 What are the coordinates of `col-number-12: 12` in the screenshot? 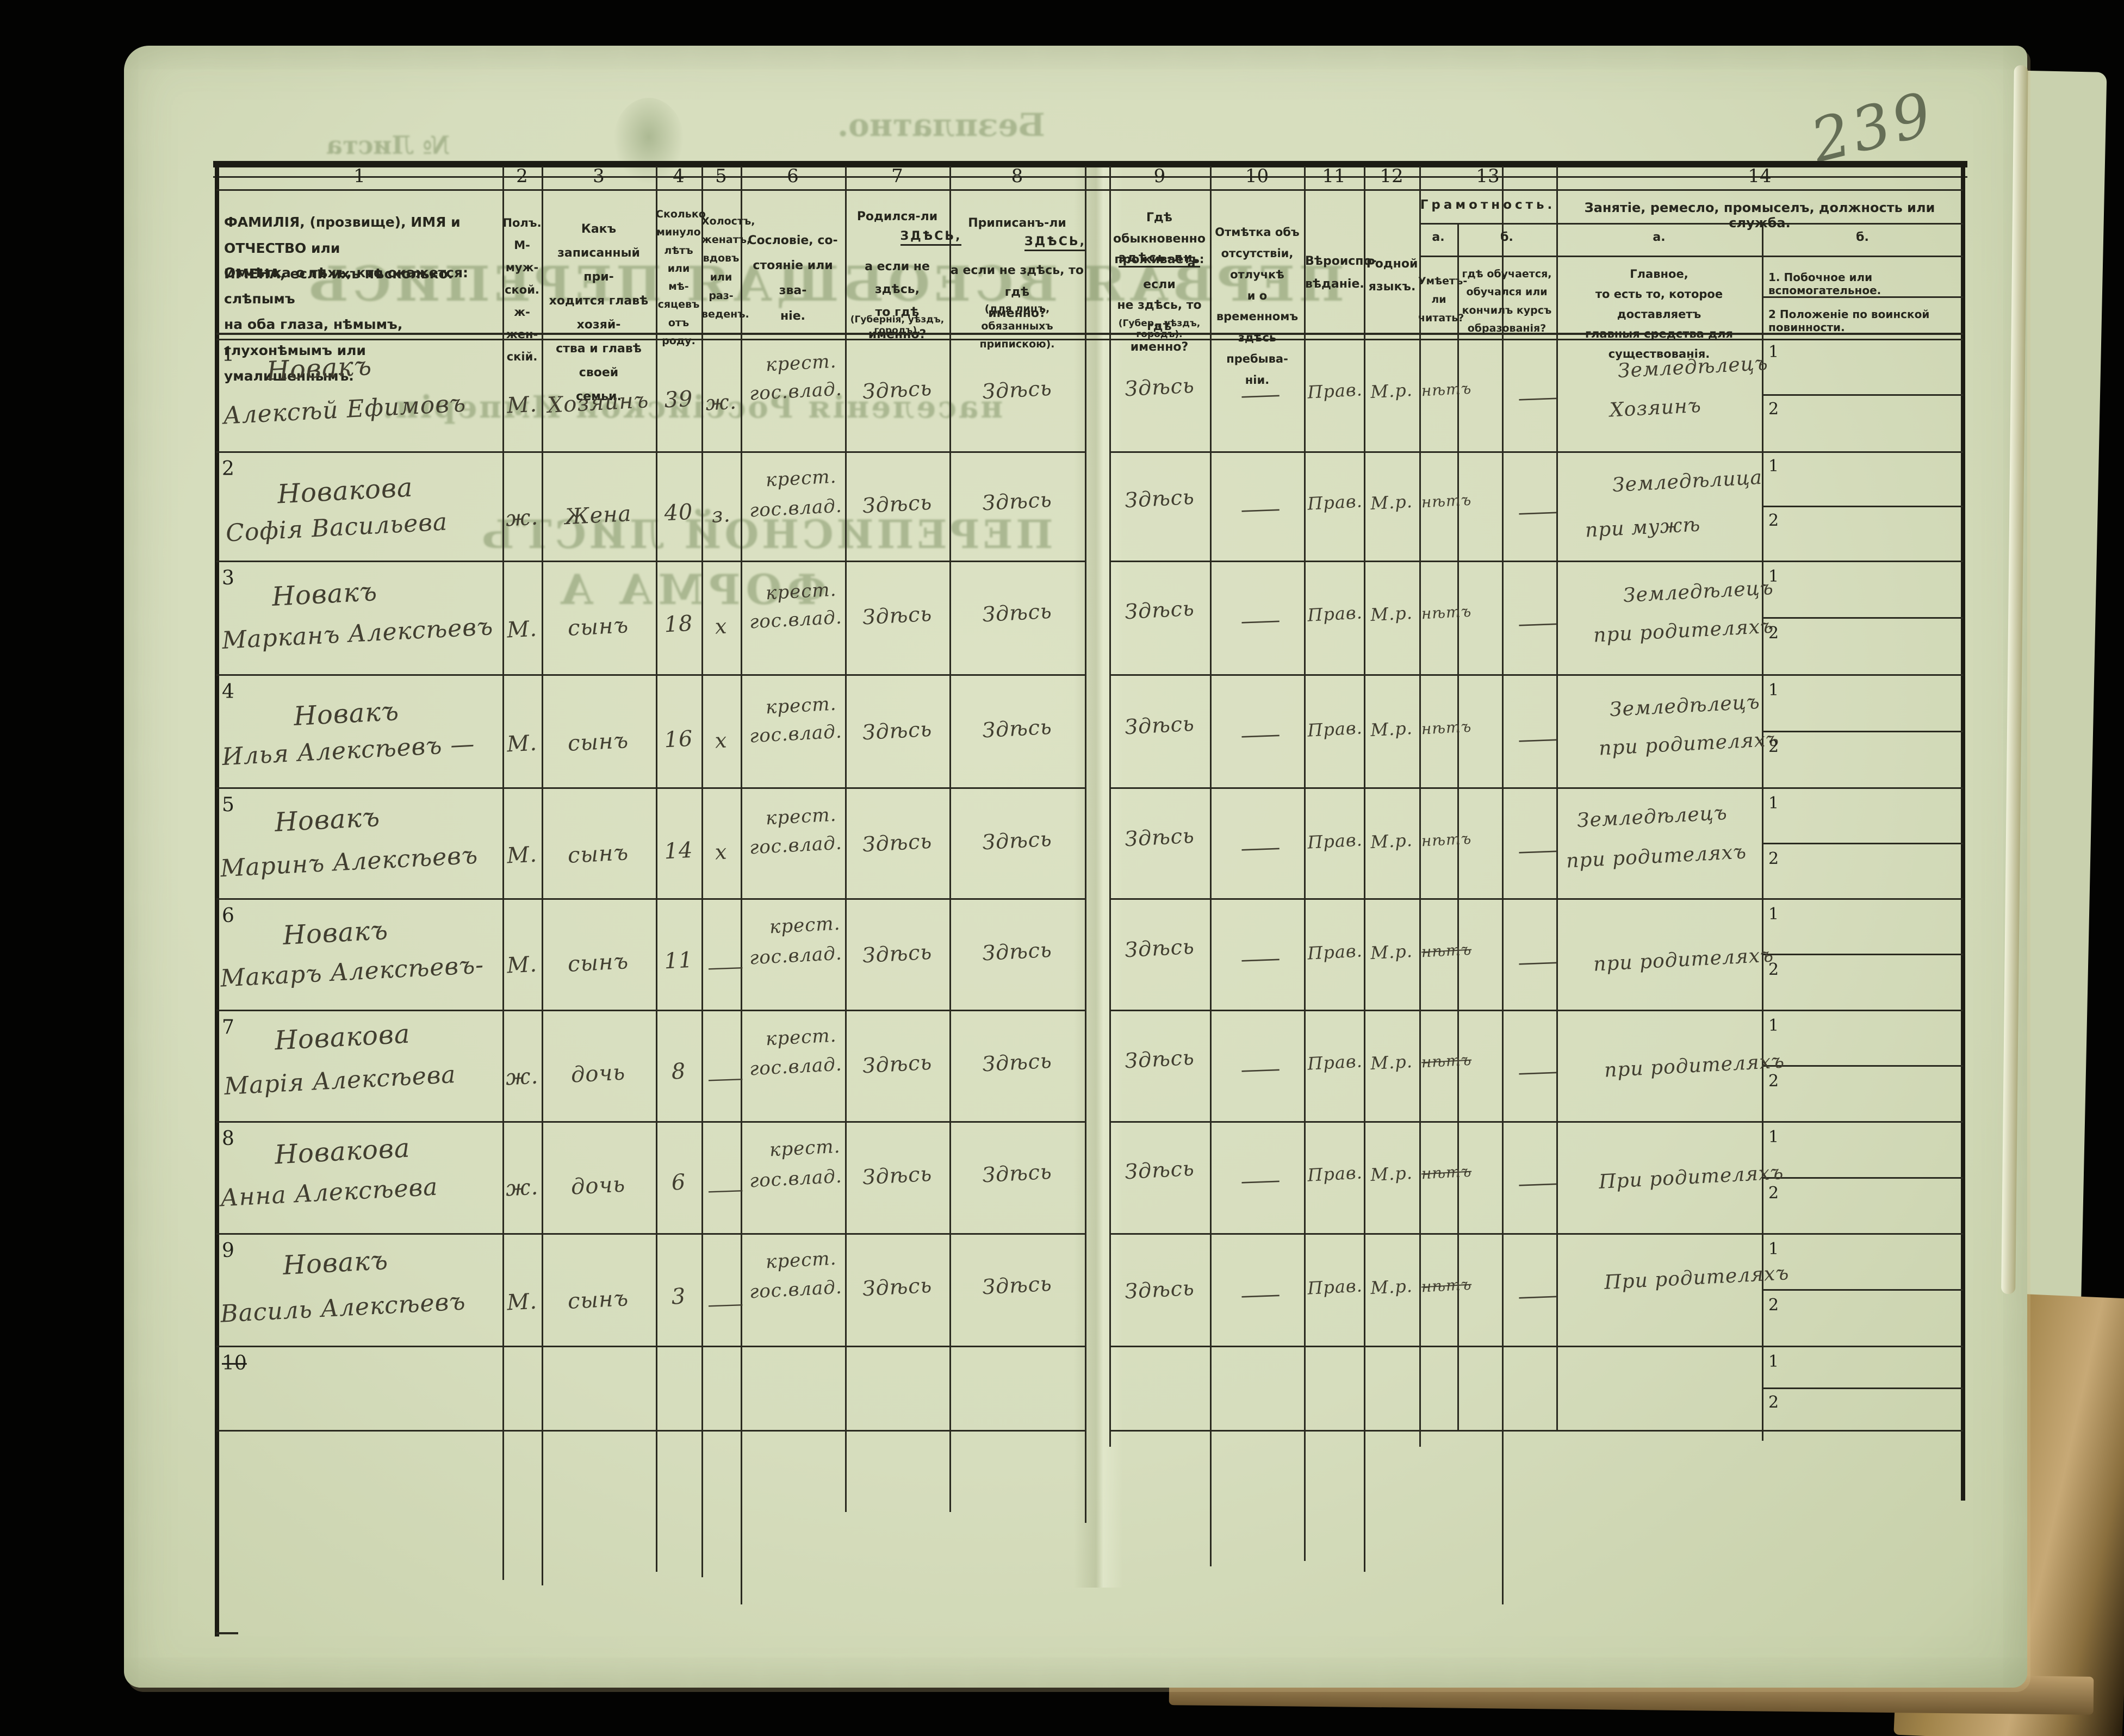 It's located at (1391, 176).